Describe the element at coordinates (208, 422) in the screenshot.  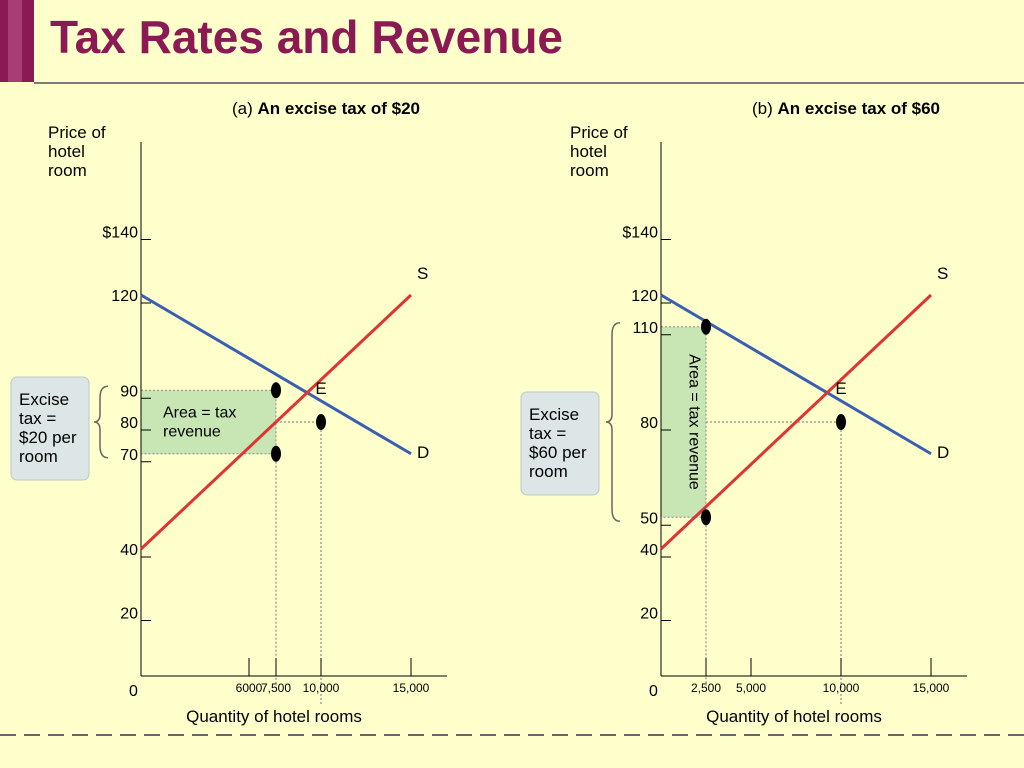
I see `tax-revenue-area` at that location.